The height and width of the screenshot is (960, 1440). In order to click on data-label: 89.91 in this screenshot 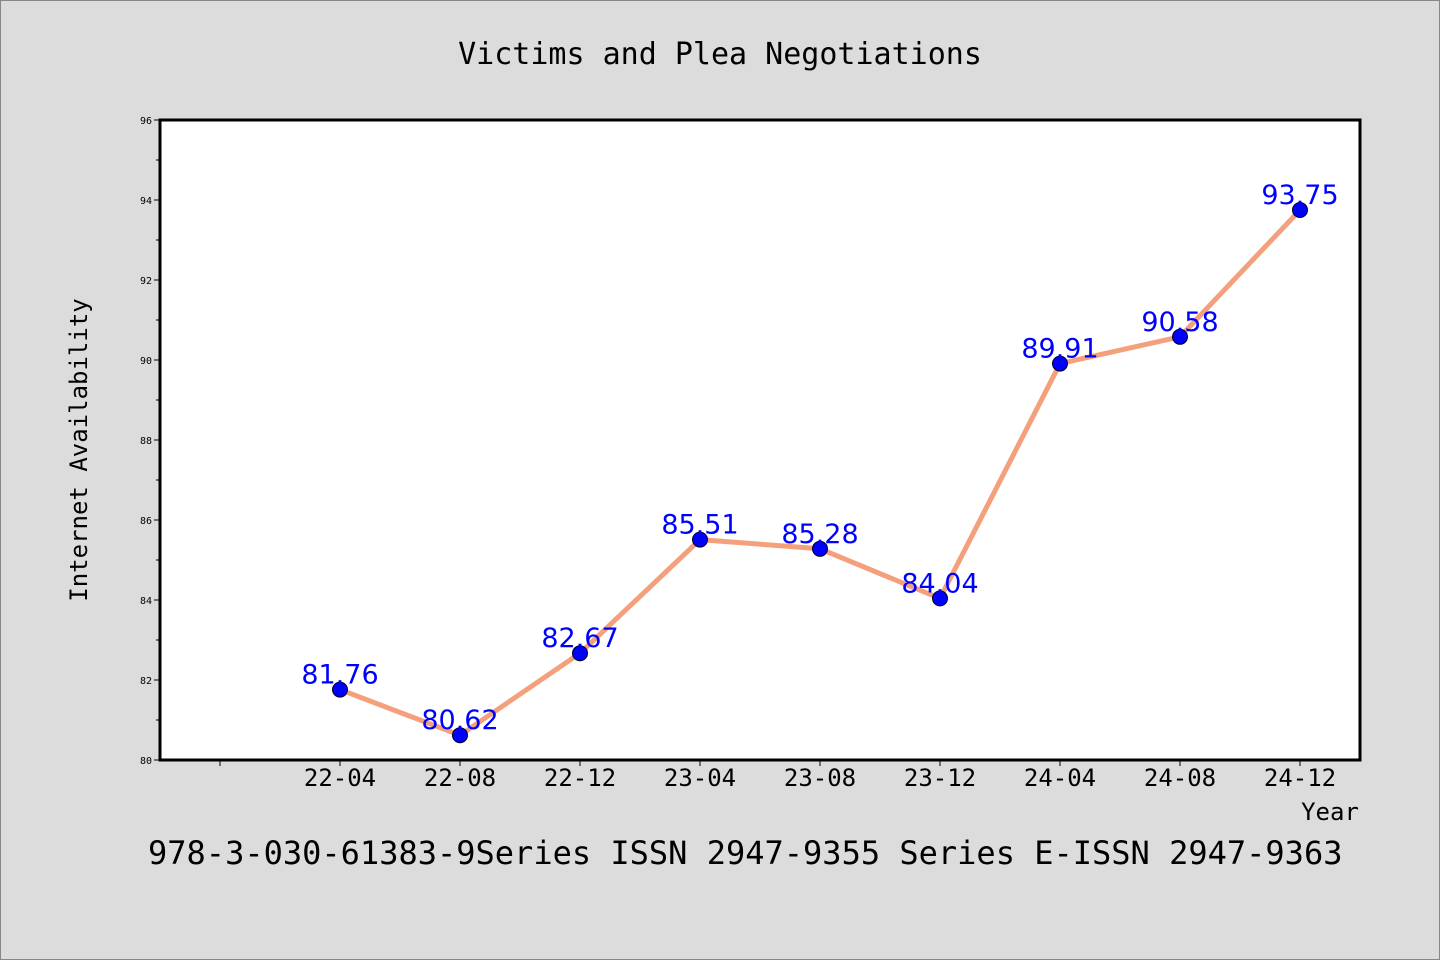, I will do `click(1059, 349)`.